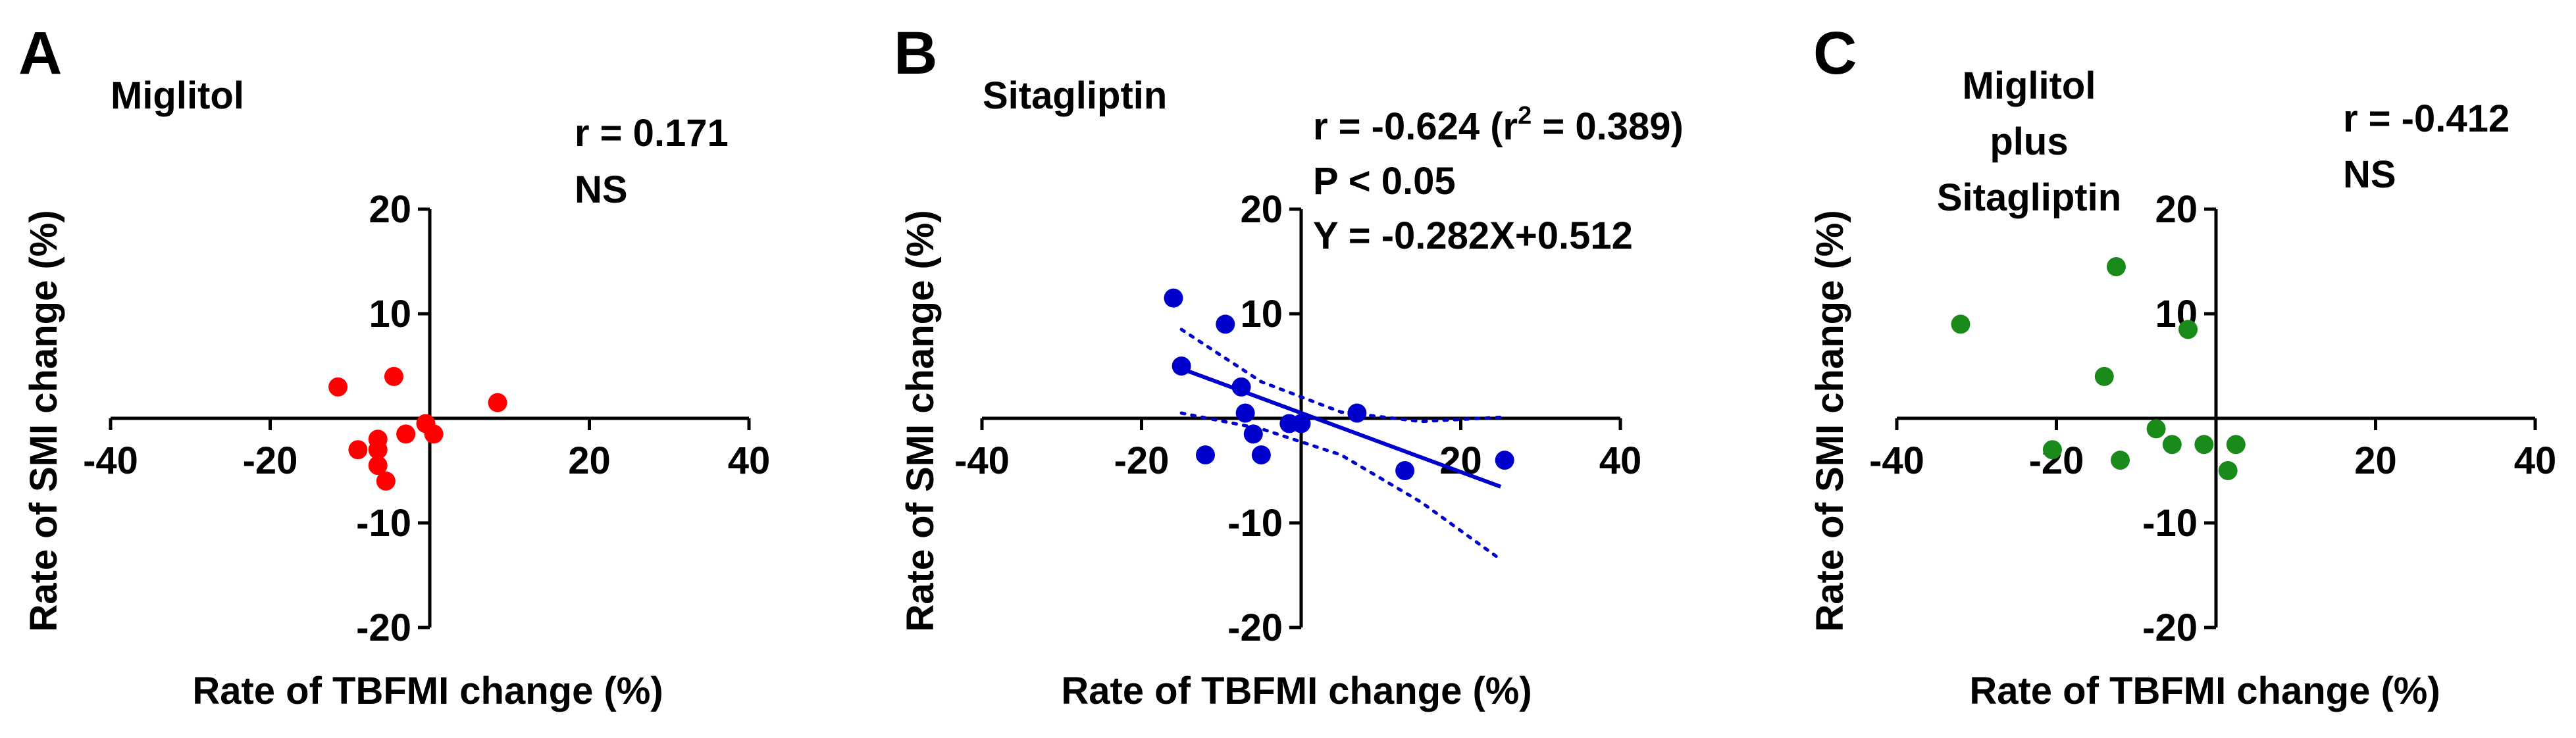  Describe the element at coordinates (915, 53) in the screenshot. I see `panel-letter: B` at that location.